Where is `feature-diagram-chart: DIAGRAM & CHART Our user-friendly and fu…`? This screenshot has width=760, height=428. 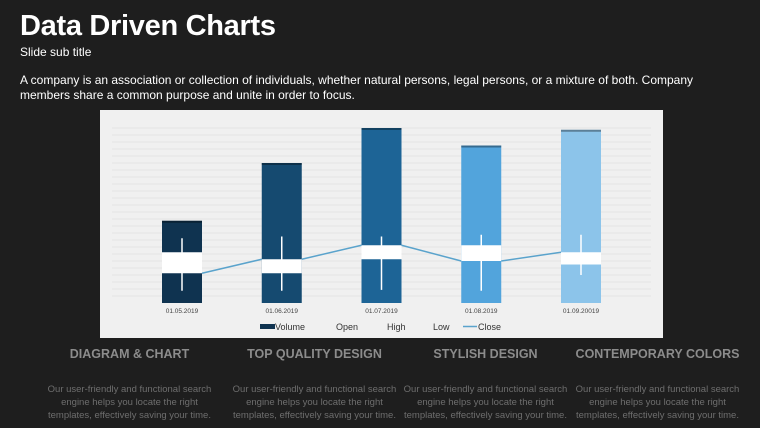
feature-diagram-chart: DIAGRAM & CHART Our user-friendly and fu… is located at coordinates (129, 384).